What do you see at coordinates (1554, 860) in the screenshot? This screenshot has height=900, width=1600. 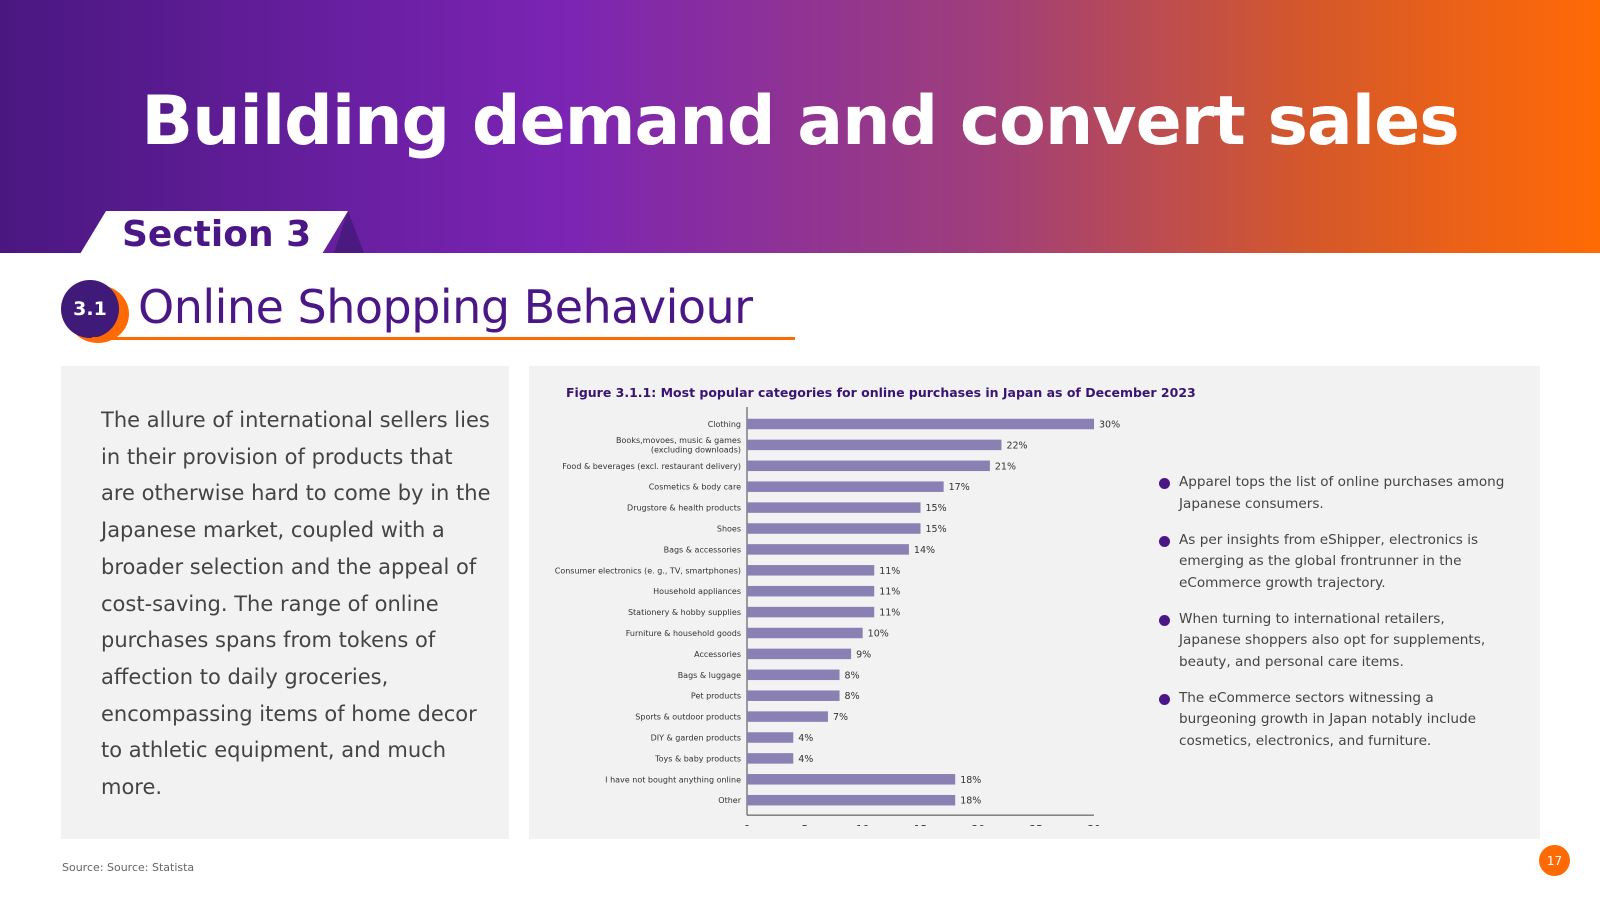 I see `page-number: 17` at bounding box center [1554, 860].